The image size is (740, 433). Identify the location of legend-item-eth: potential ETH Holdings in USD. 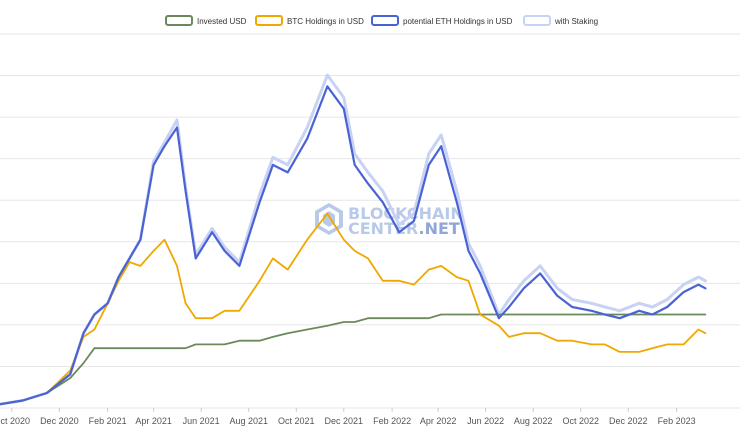
(442, 20).